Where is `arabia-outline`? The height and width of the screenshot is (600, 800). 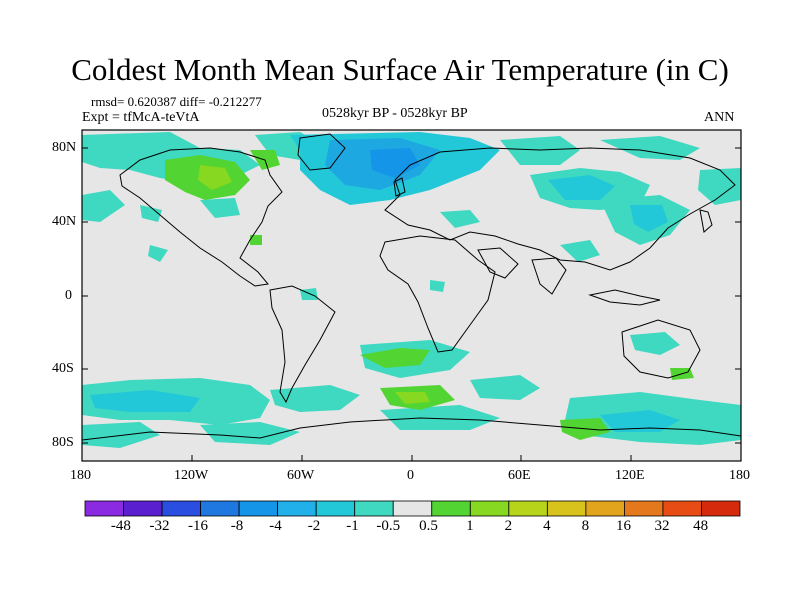
arabia-outline is located at coordinates (498, 263).